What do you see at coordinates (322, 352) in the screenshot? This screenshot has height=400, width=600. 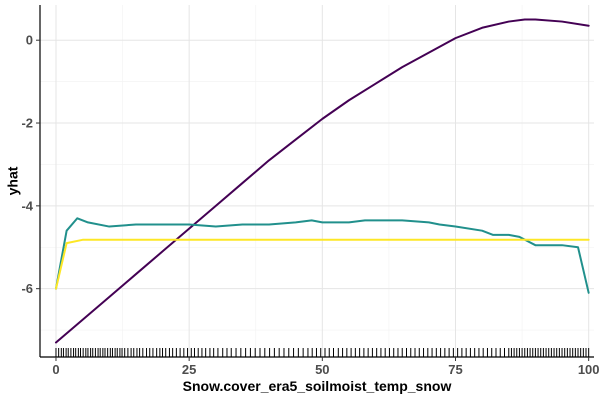 I see `rug` at bounding box center [322, 352].